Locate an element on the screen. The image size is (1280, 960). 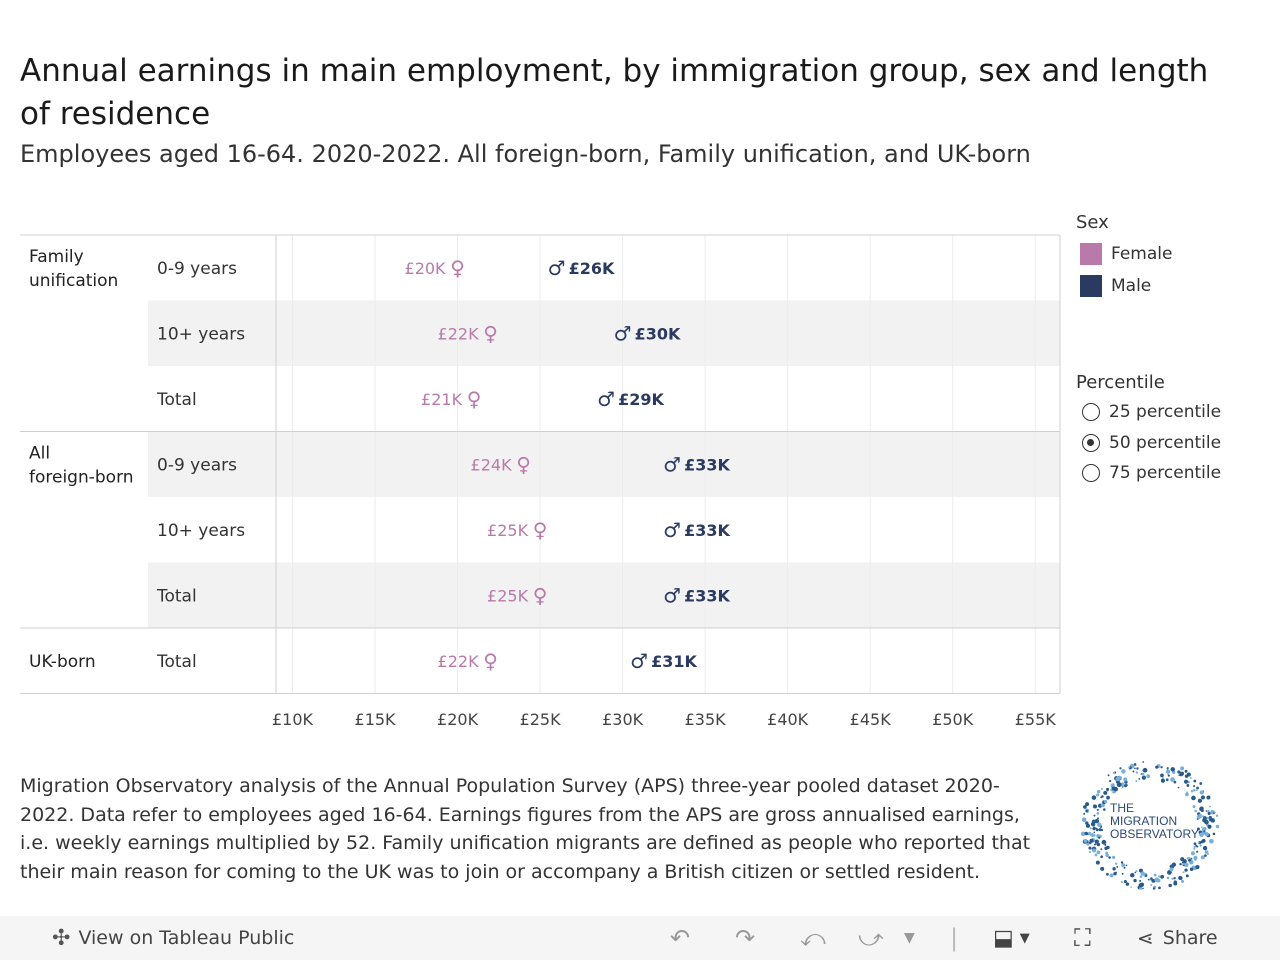
group-label-line: All is located at coordinates (39, 453).